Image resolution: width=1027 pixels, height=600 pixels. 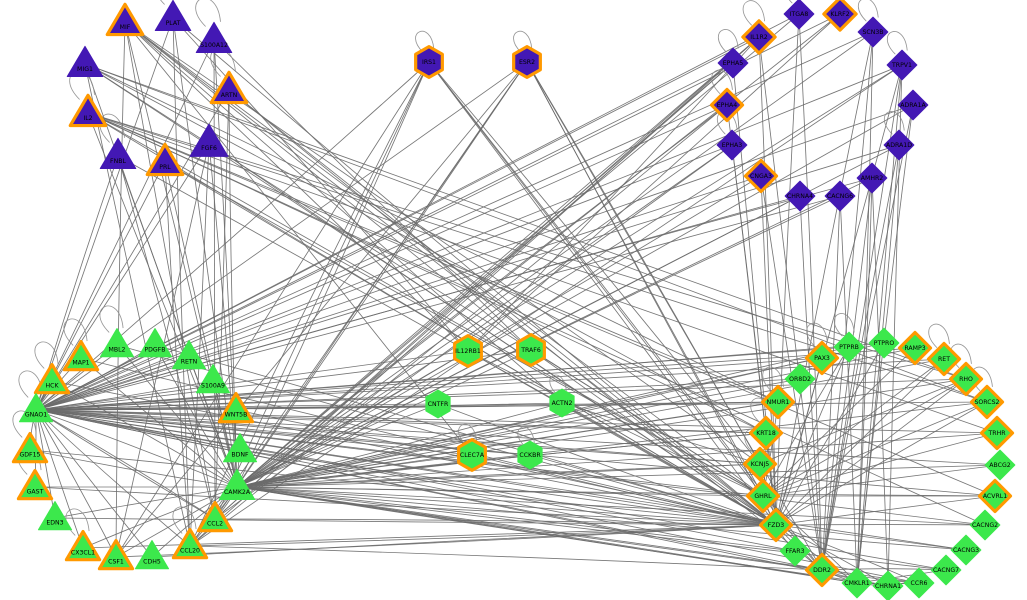 What do you see at coordinates (240, 448) in the screenshot?
I see `graph-node-bdnf` at bounding box center [240, 448].